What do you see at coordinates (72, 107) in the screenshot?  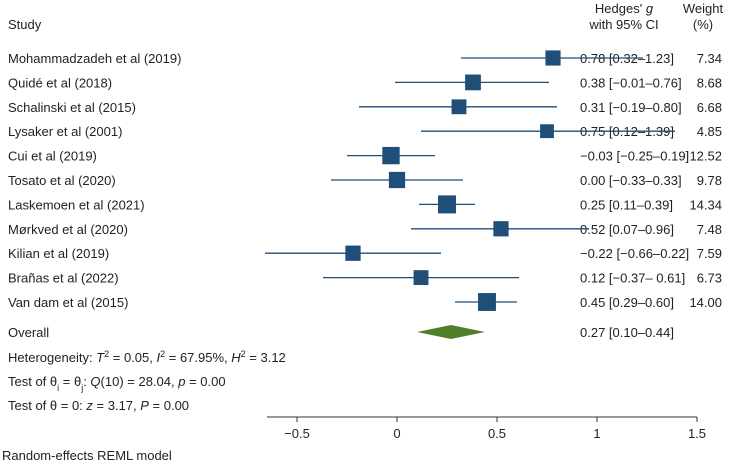 I see `study-label: Schalinski et al (2015)` at bounding box center [72, 107].